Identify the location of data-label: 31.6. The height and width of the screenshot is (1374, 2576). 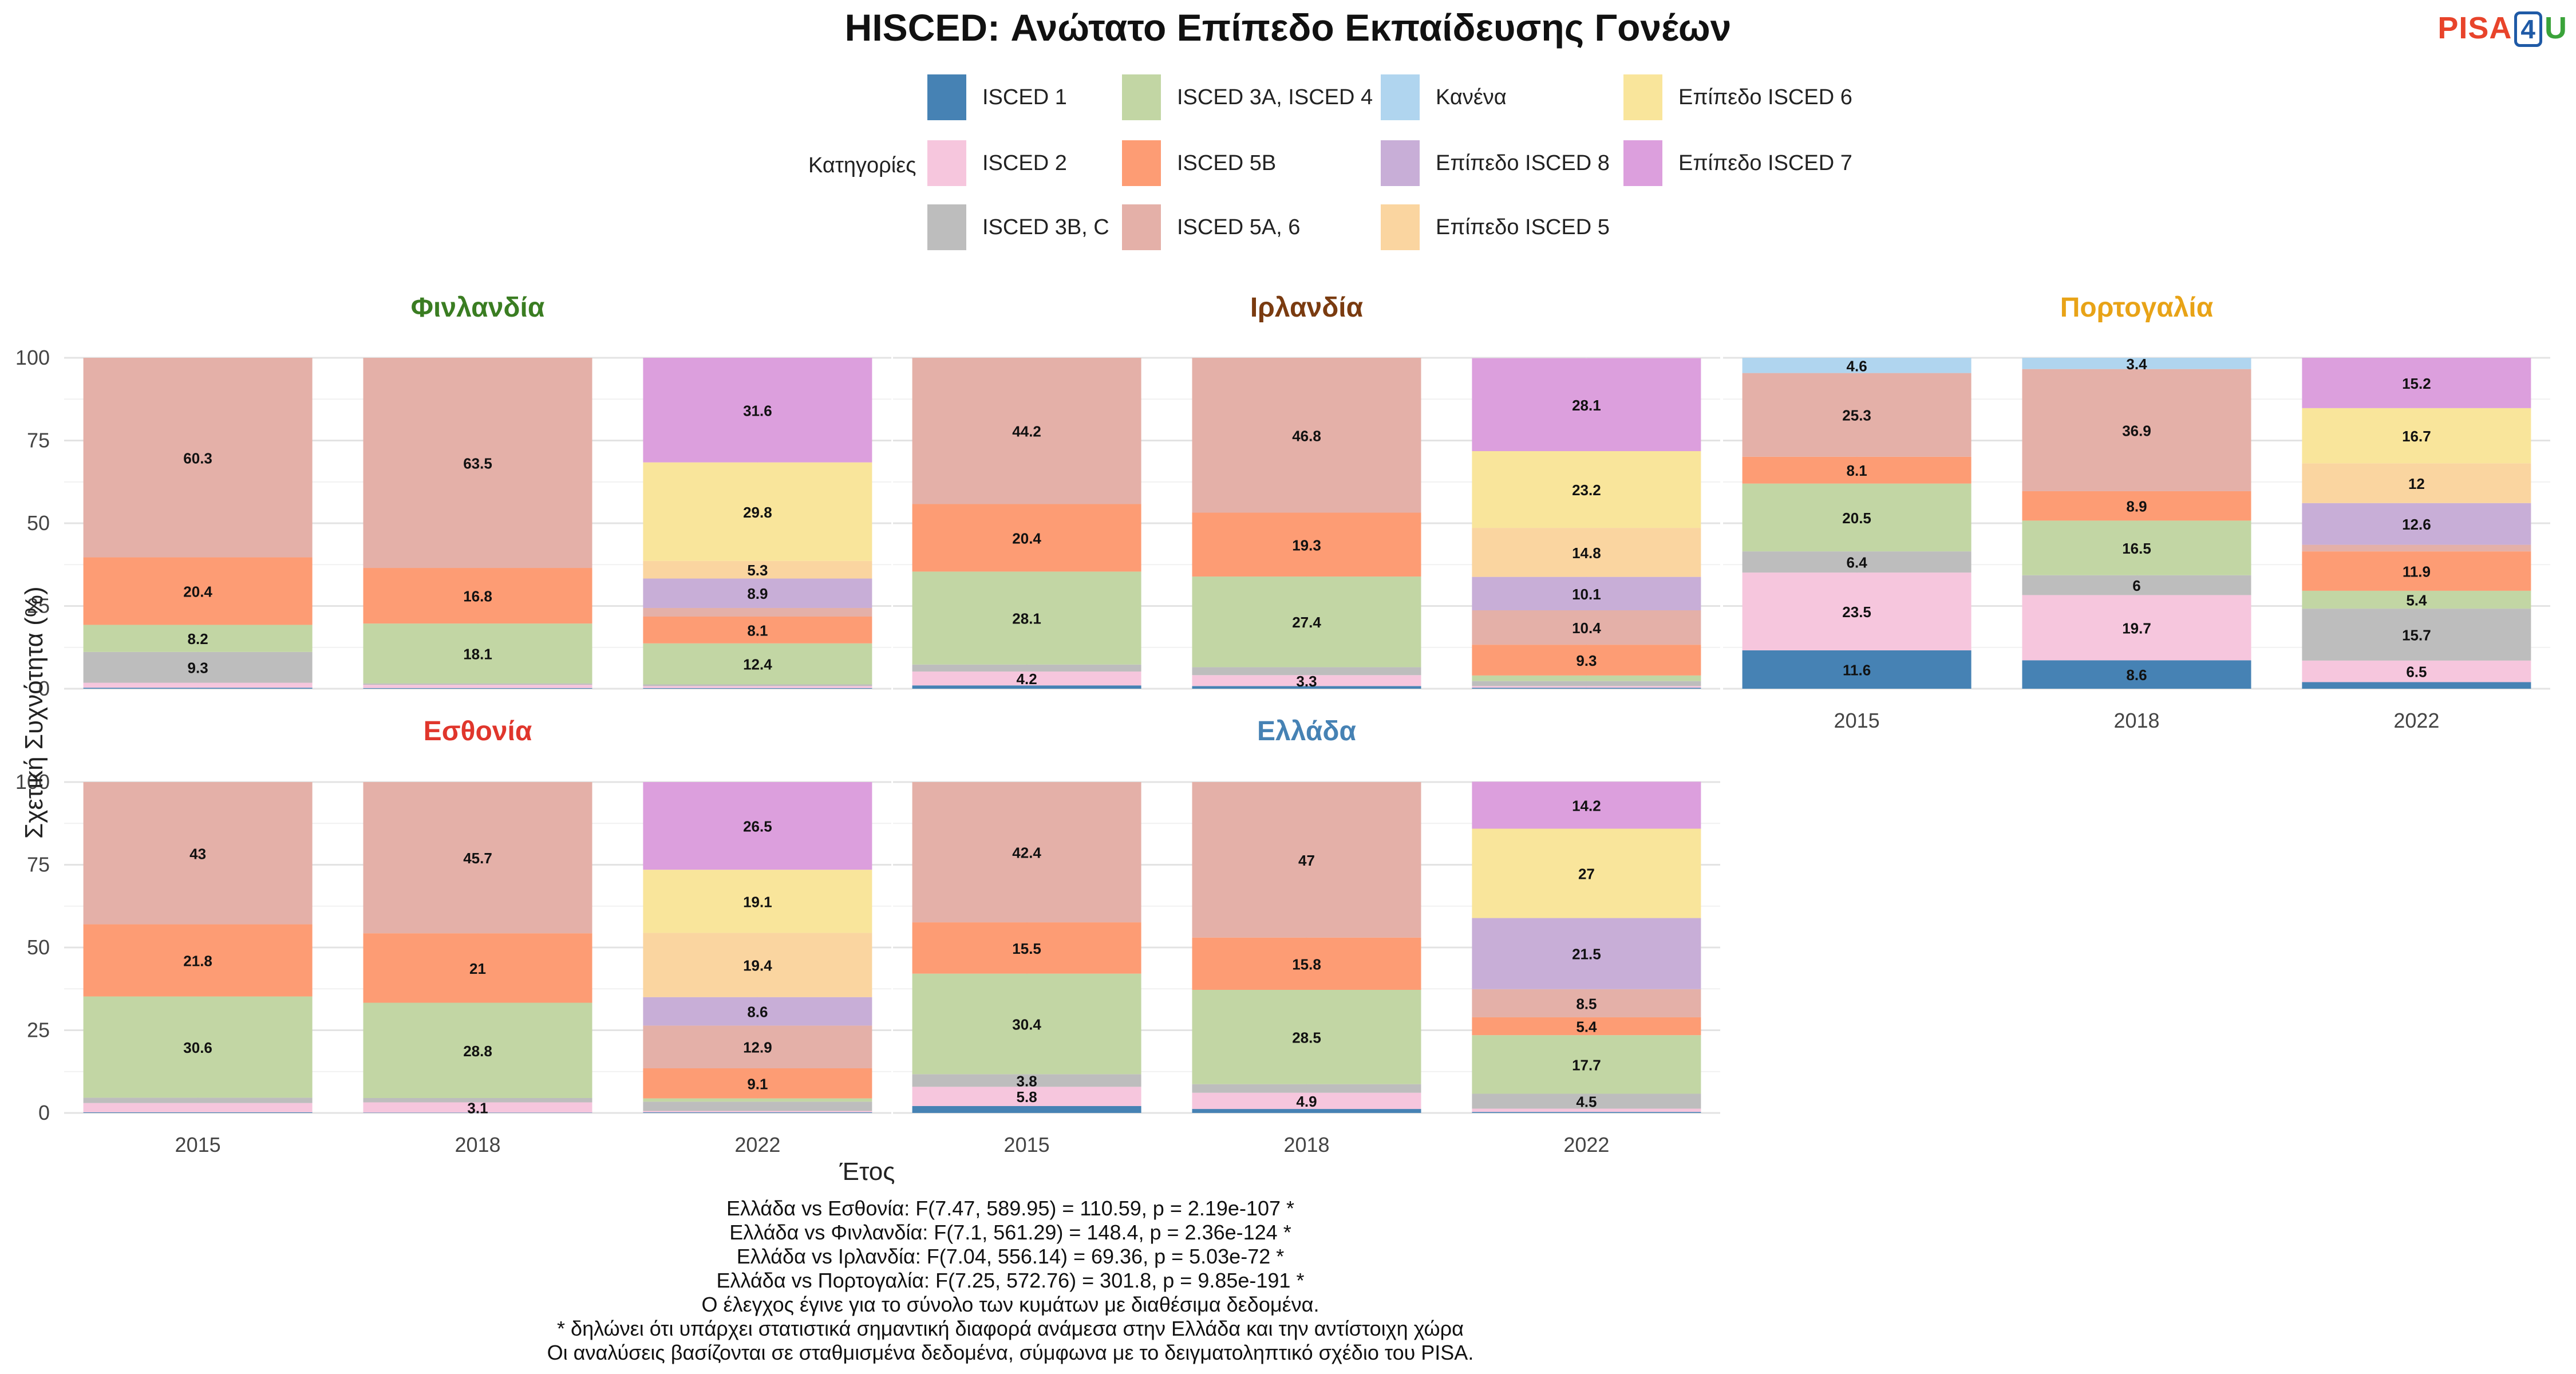
(757, 410).